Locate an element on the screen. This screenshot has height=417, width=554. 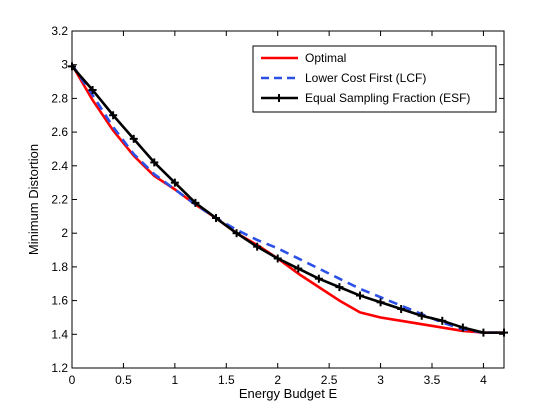
y-tick-label: 3.2 is located at coordinates (59, 31).